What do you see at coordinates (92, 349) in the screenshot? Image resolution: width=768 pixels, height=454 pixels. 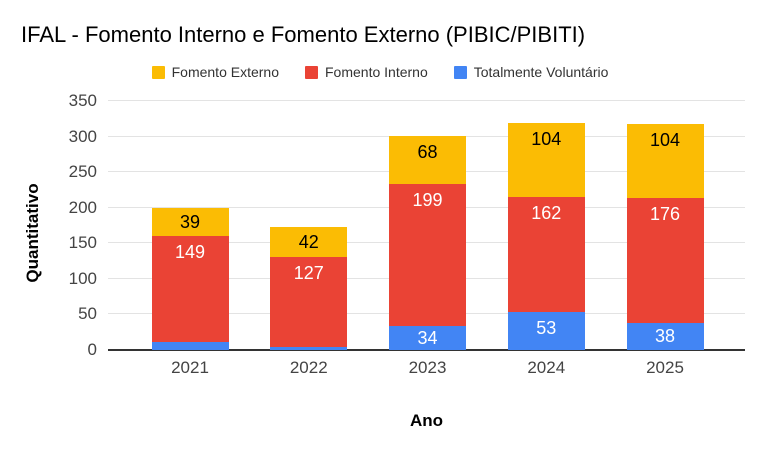 I see `y-tick-label: 0` at bounding box center [92, 349].